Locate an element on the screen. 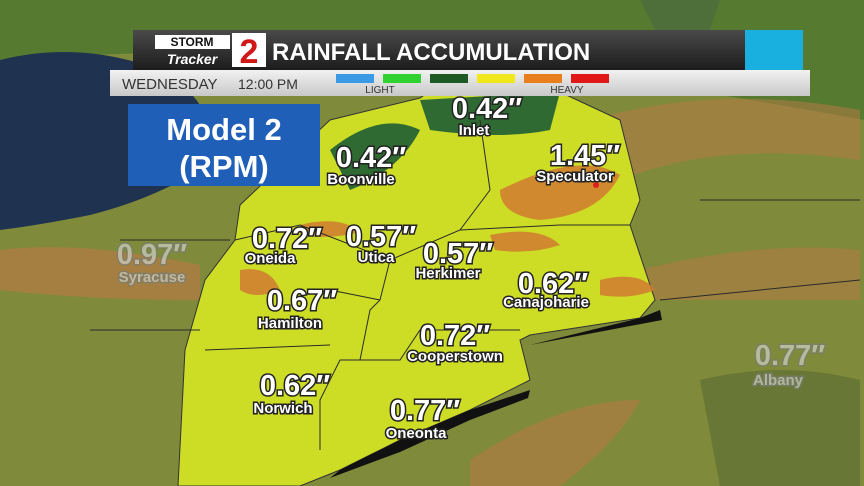 The height and width of the screenshot is (486, 864). town-name: Cooperstown is located at coordinates (455, 356).